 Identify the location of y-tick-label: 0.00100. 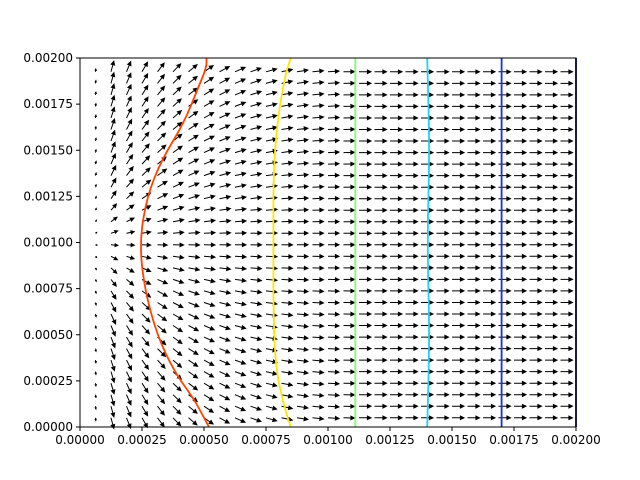
(48, 243).